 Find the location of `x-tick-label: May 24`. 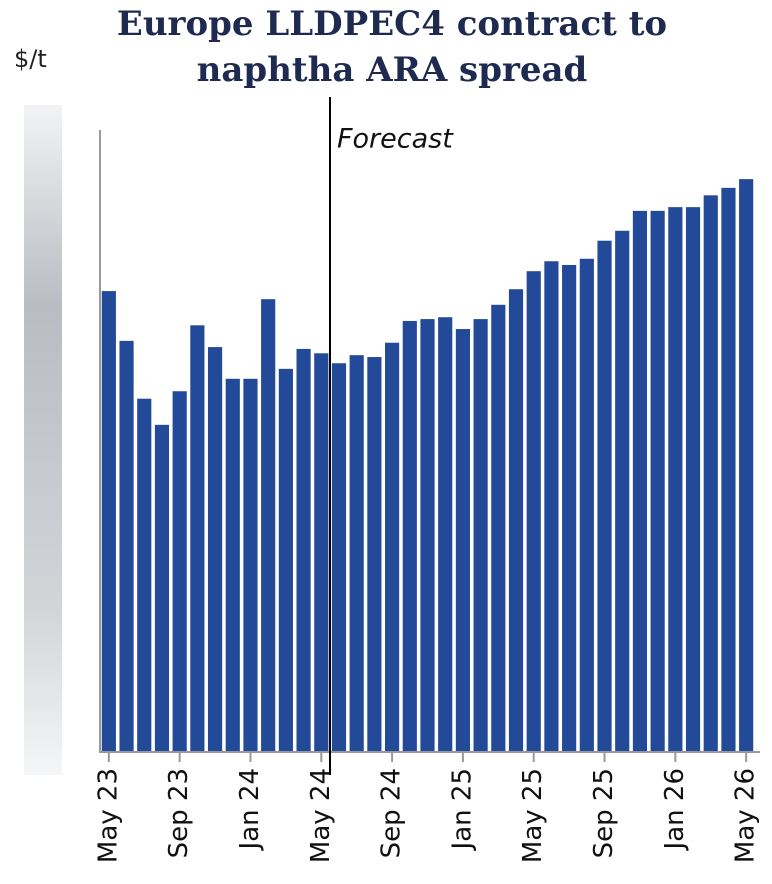

x-tick-label: May 24 is located at coordinates (321, 815).